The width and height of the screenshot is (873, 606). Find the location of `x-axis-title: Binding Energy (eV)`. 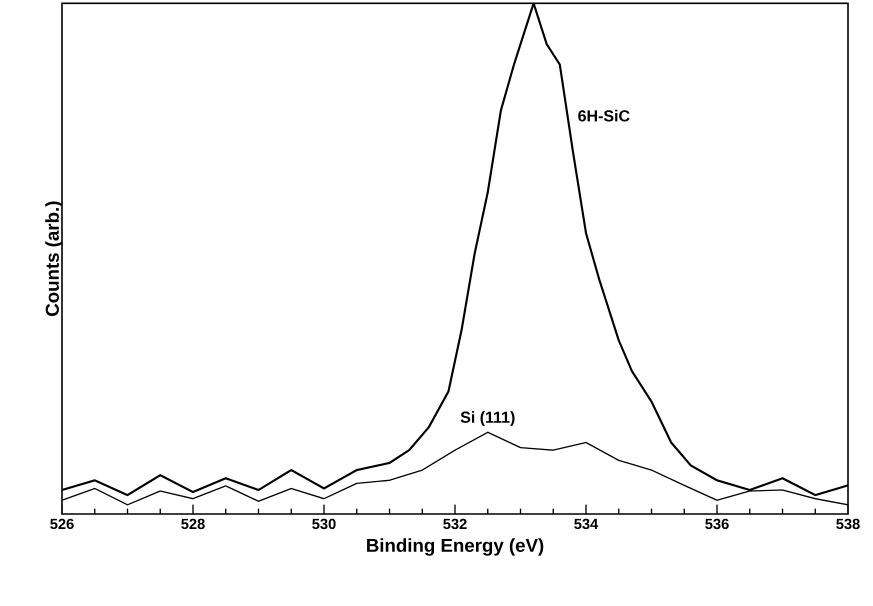

x-axis-title: Binding Energy (eV) is located at coordinates (455, 547).